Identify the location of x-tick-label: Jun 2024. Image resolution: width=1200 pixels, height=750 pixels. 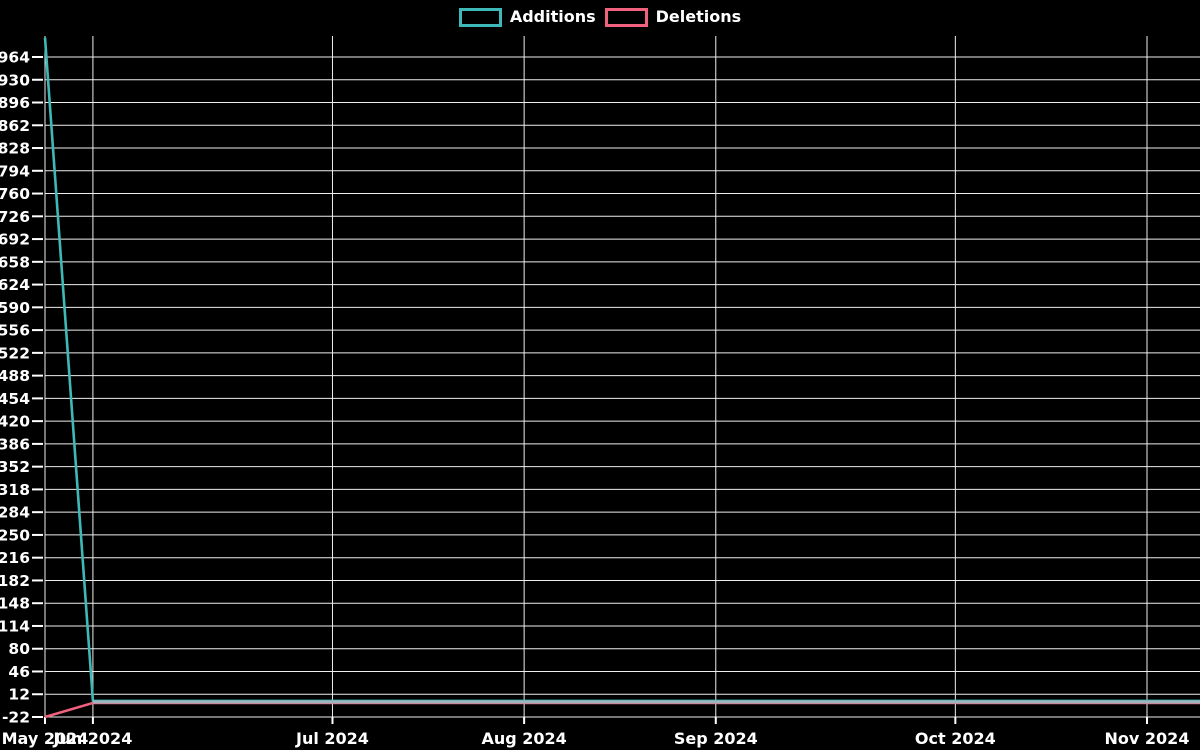
(92, 738).